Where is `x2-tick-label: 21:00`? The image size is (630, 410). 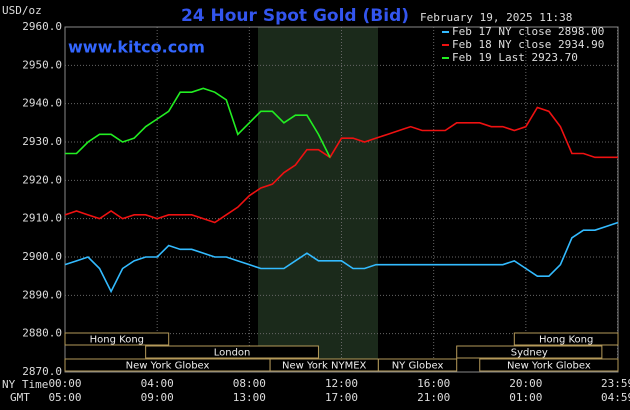 x2-tick-label: 21:00 is located at coordinates (433, 397).